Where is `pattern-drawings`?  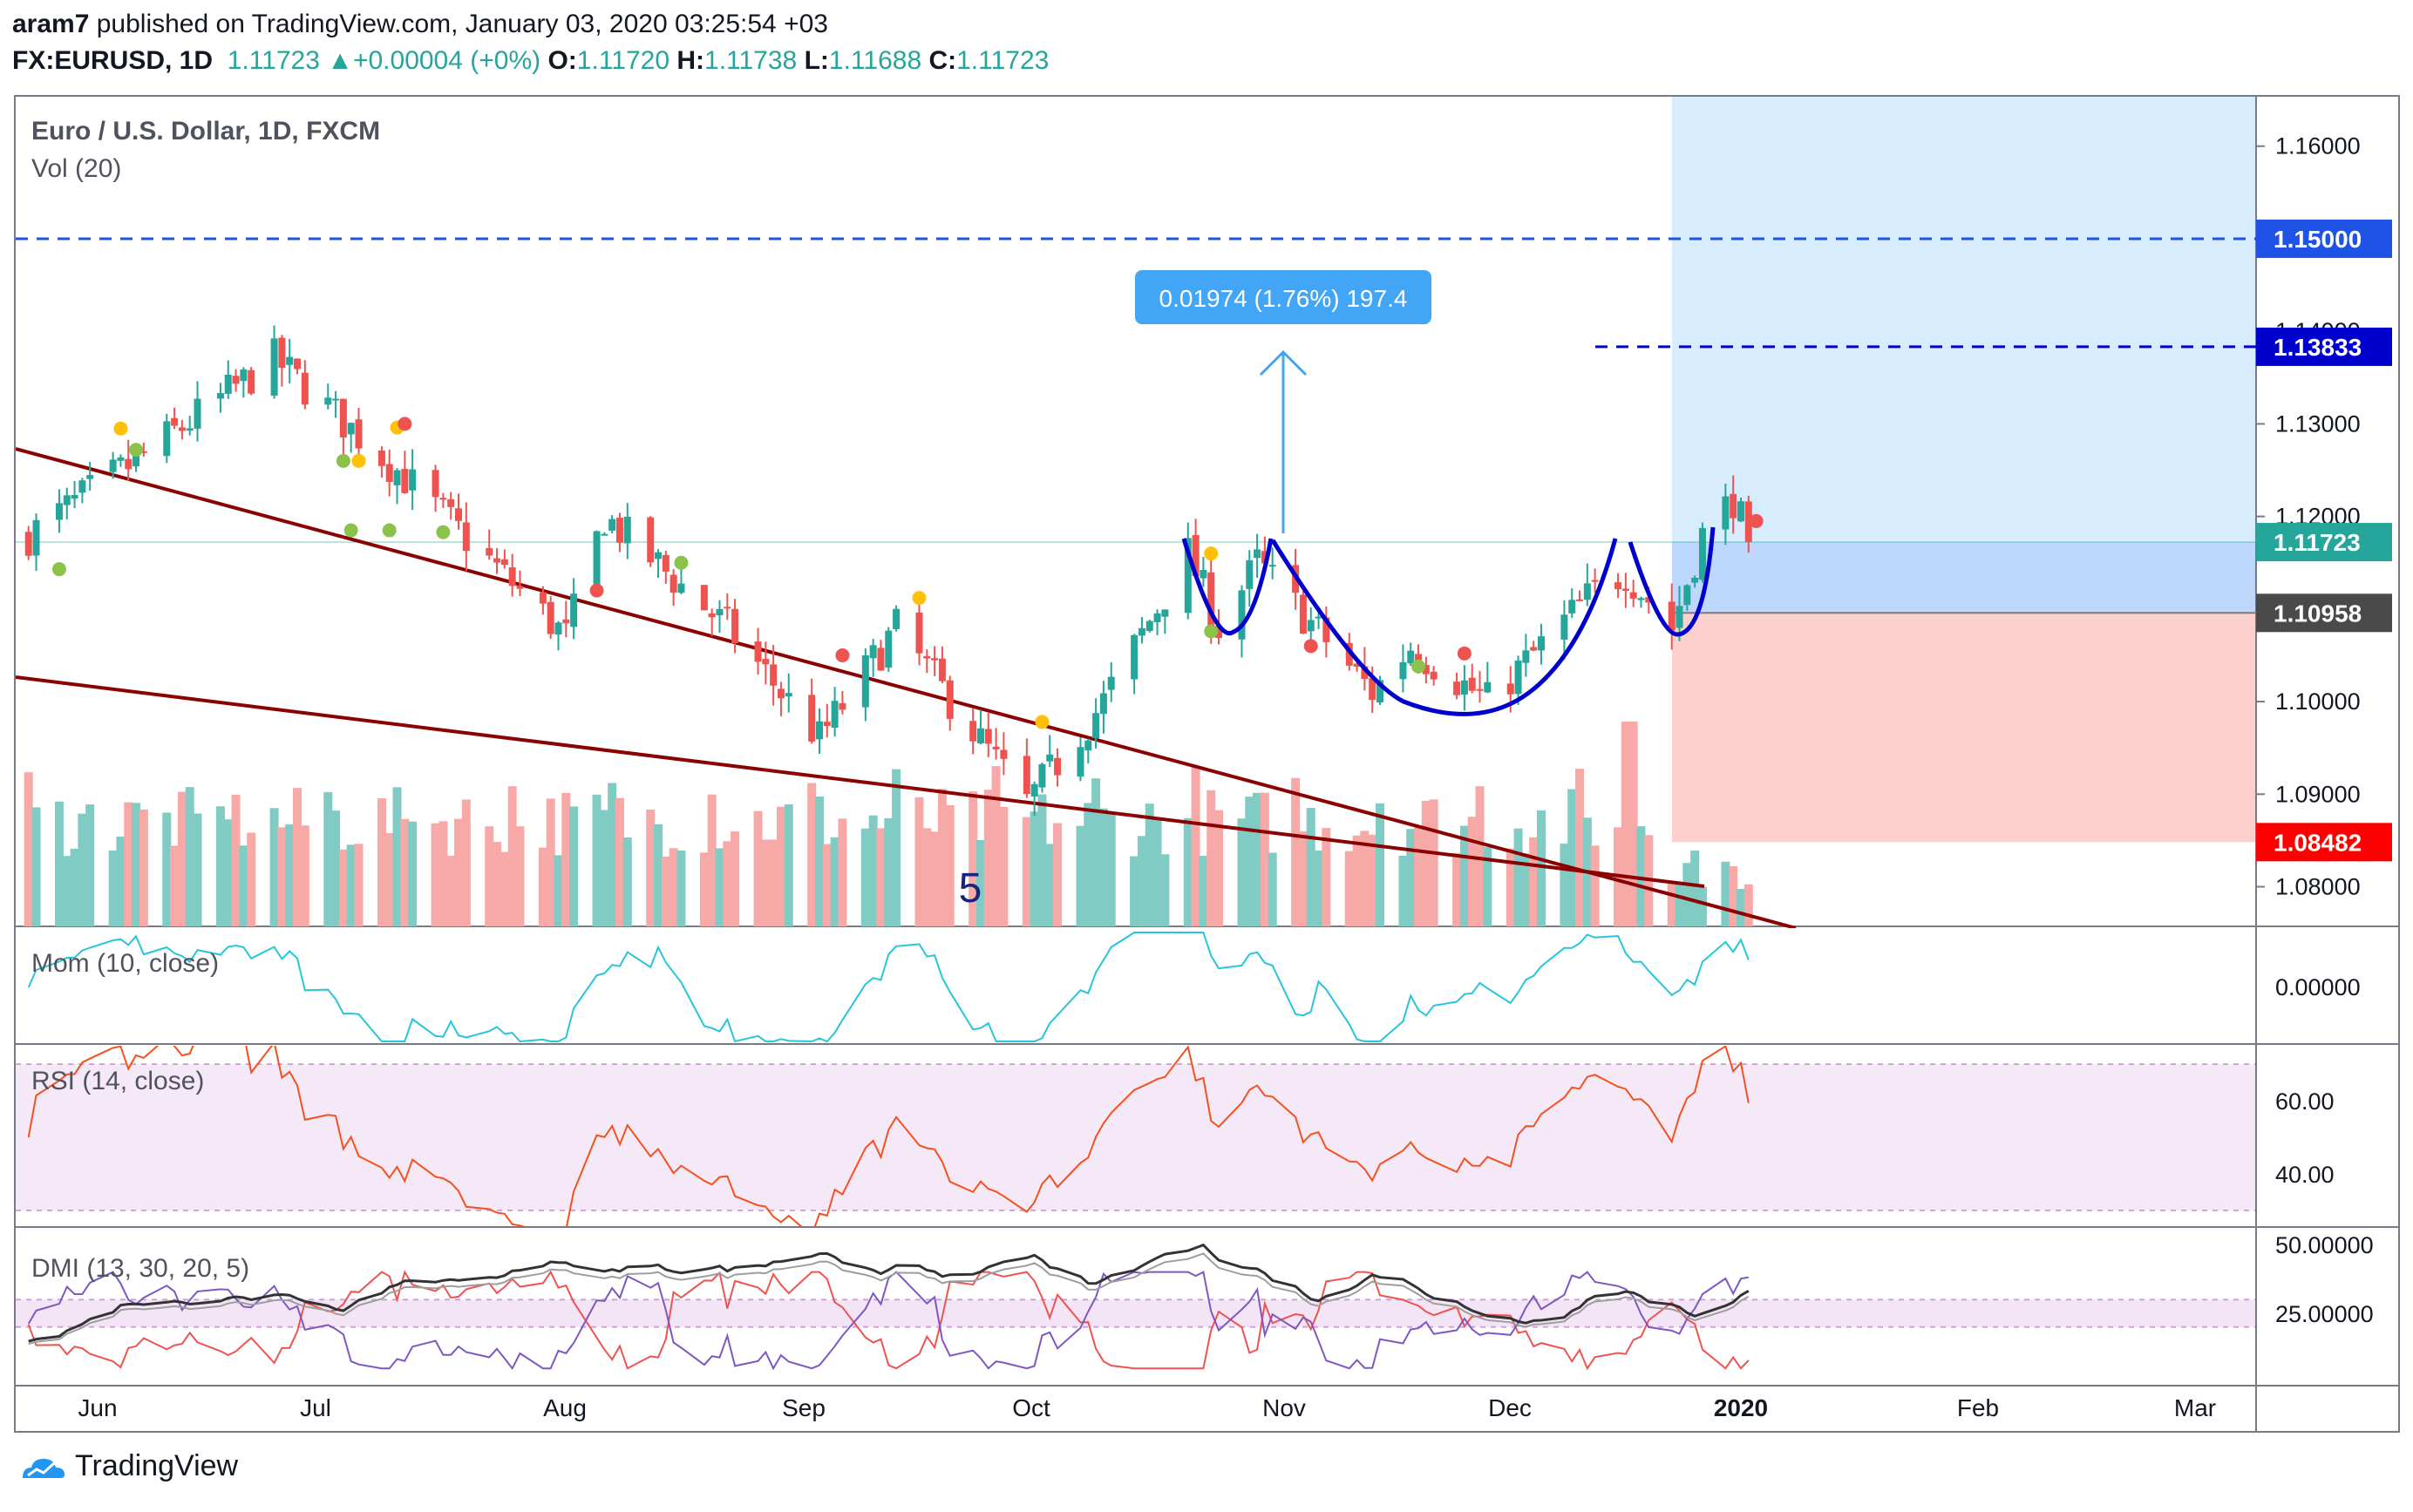 pattern-drawings is located at coordinates (1448, 621).